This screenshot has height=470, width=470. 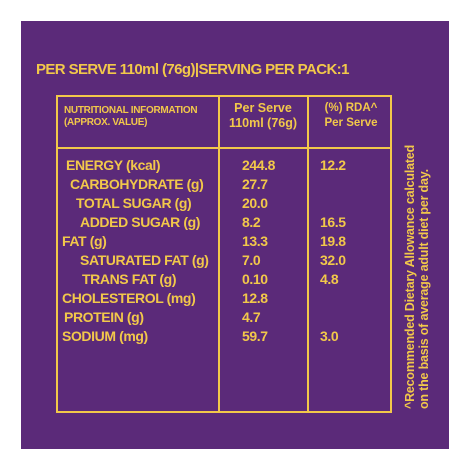 I want to click on per-serve-value: 0.10, so click(x=255, y=279).